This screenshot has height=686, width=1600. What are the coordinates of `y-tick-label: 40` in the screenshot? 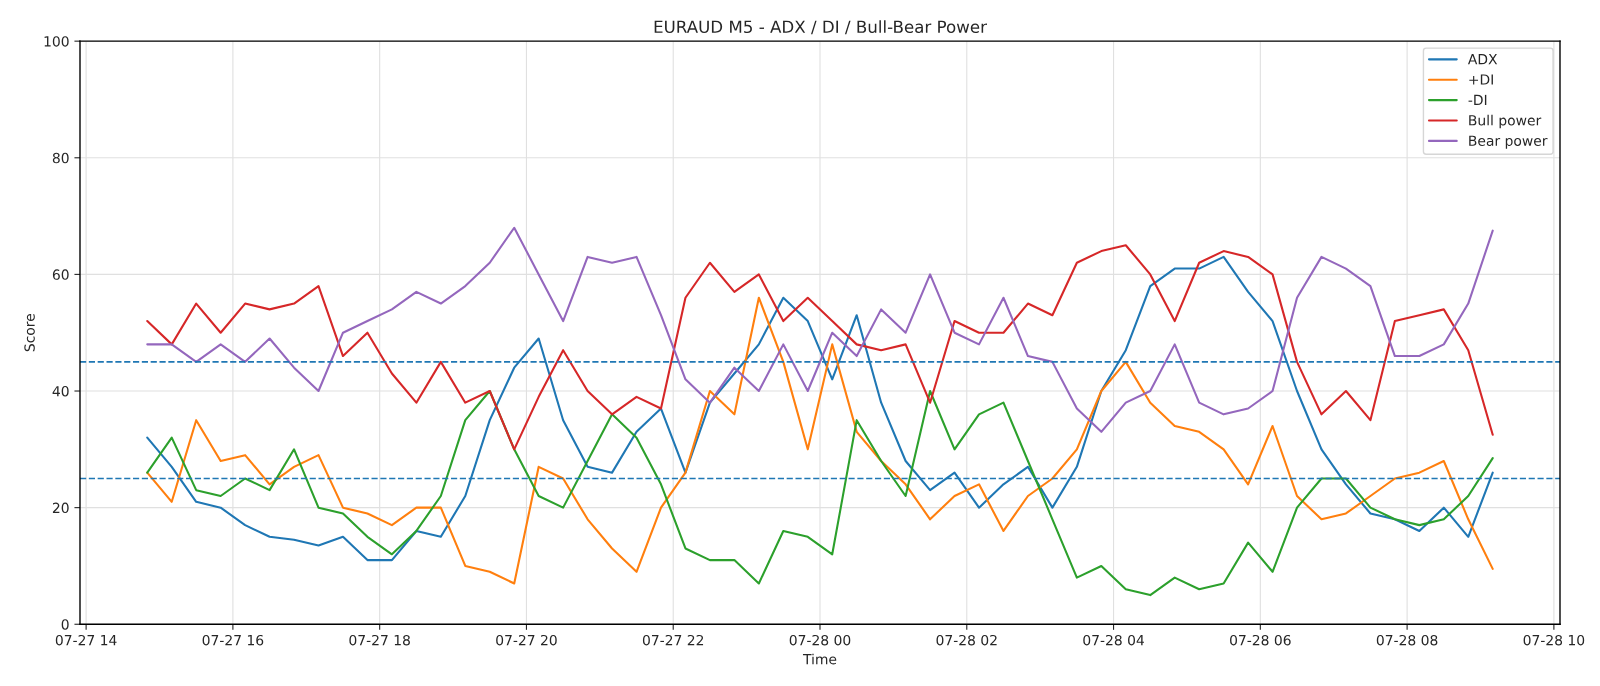 It's located at (60, 391).